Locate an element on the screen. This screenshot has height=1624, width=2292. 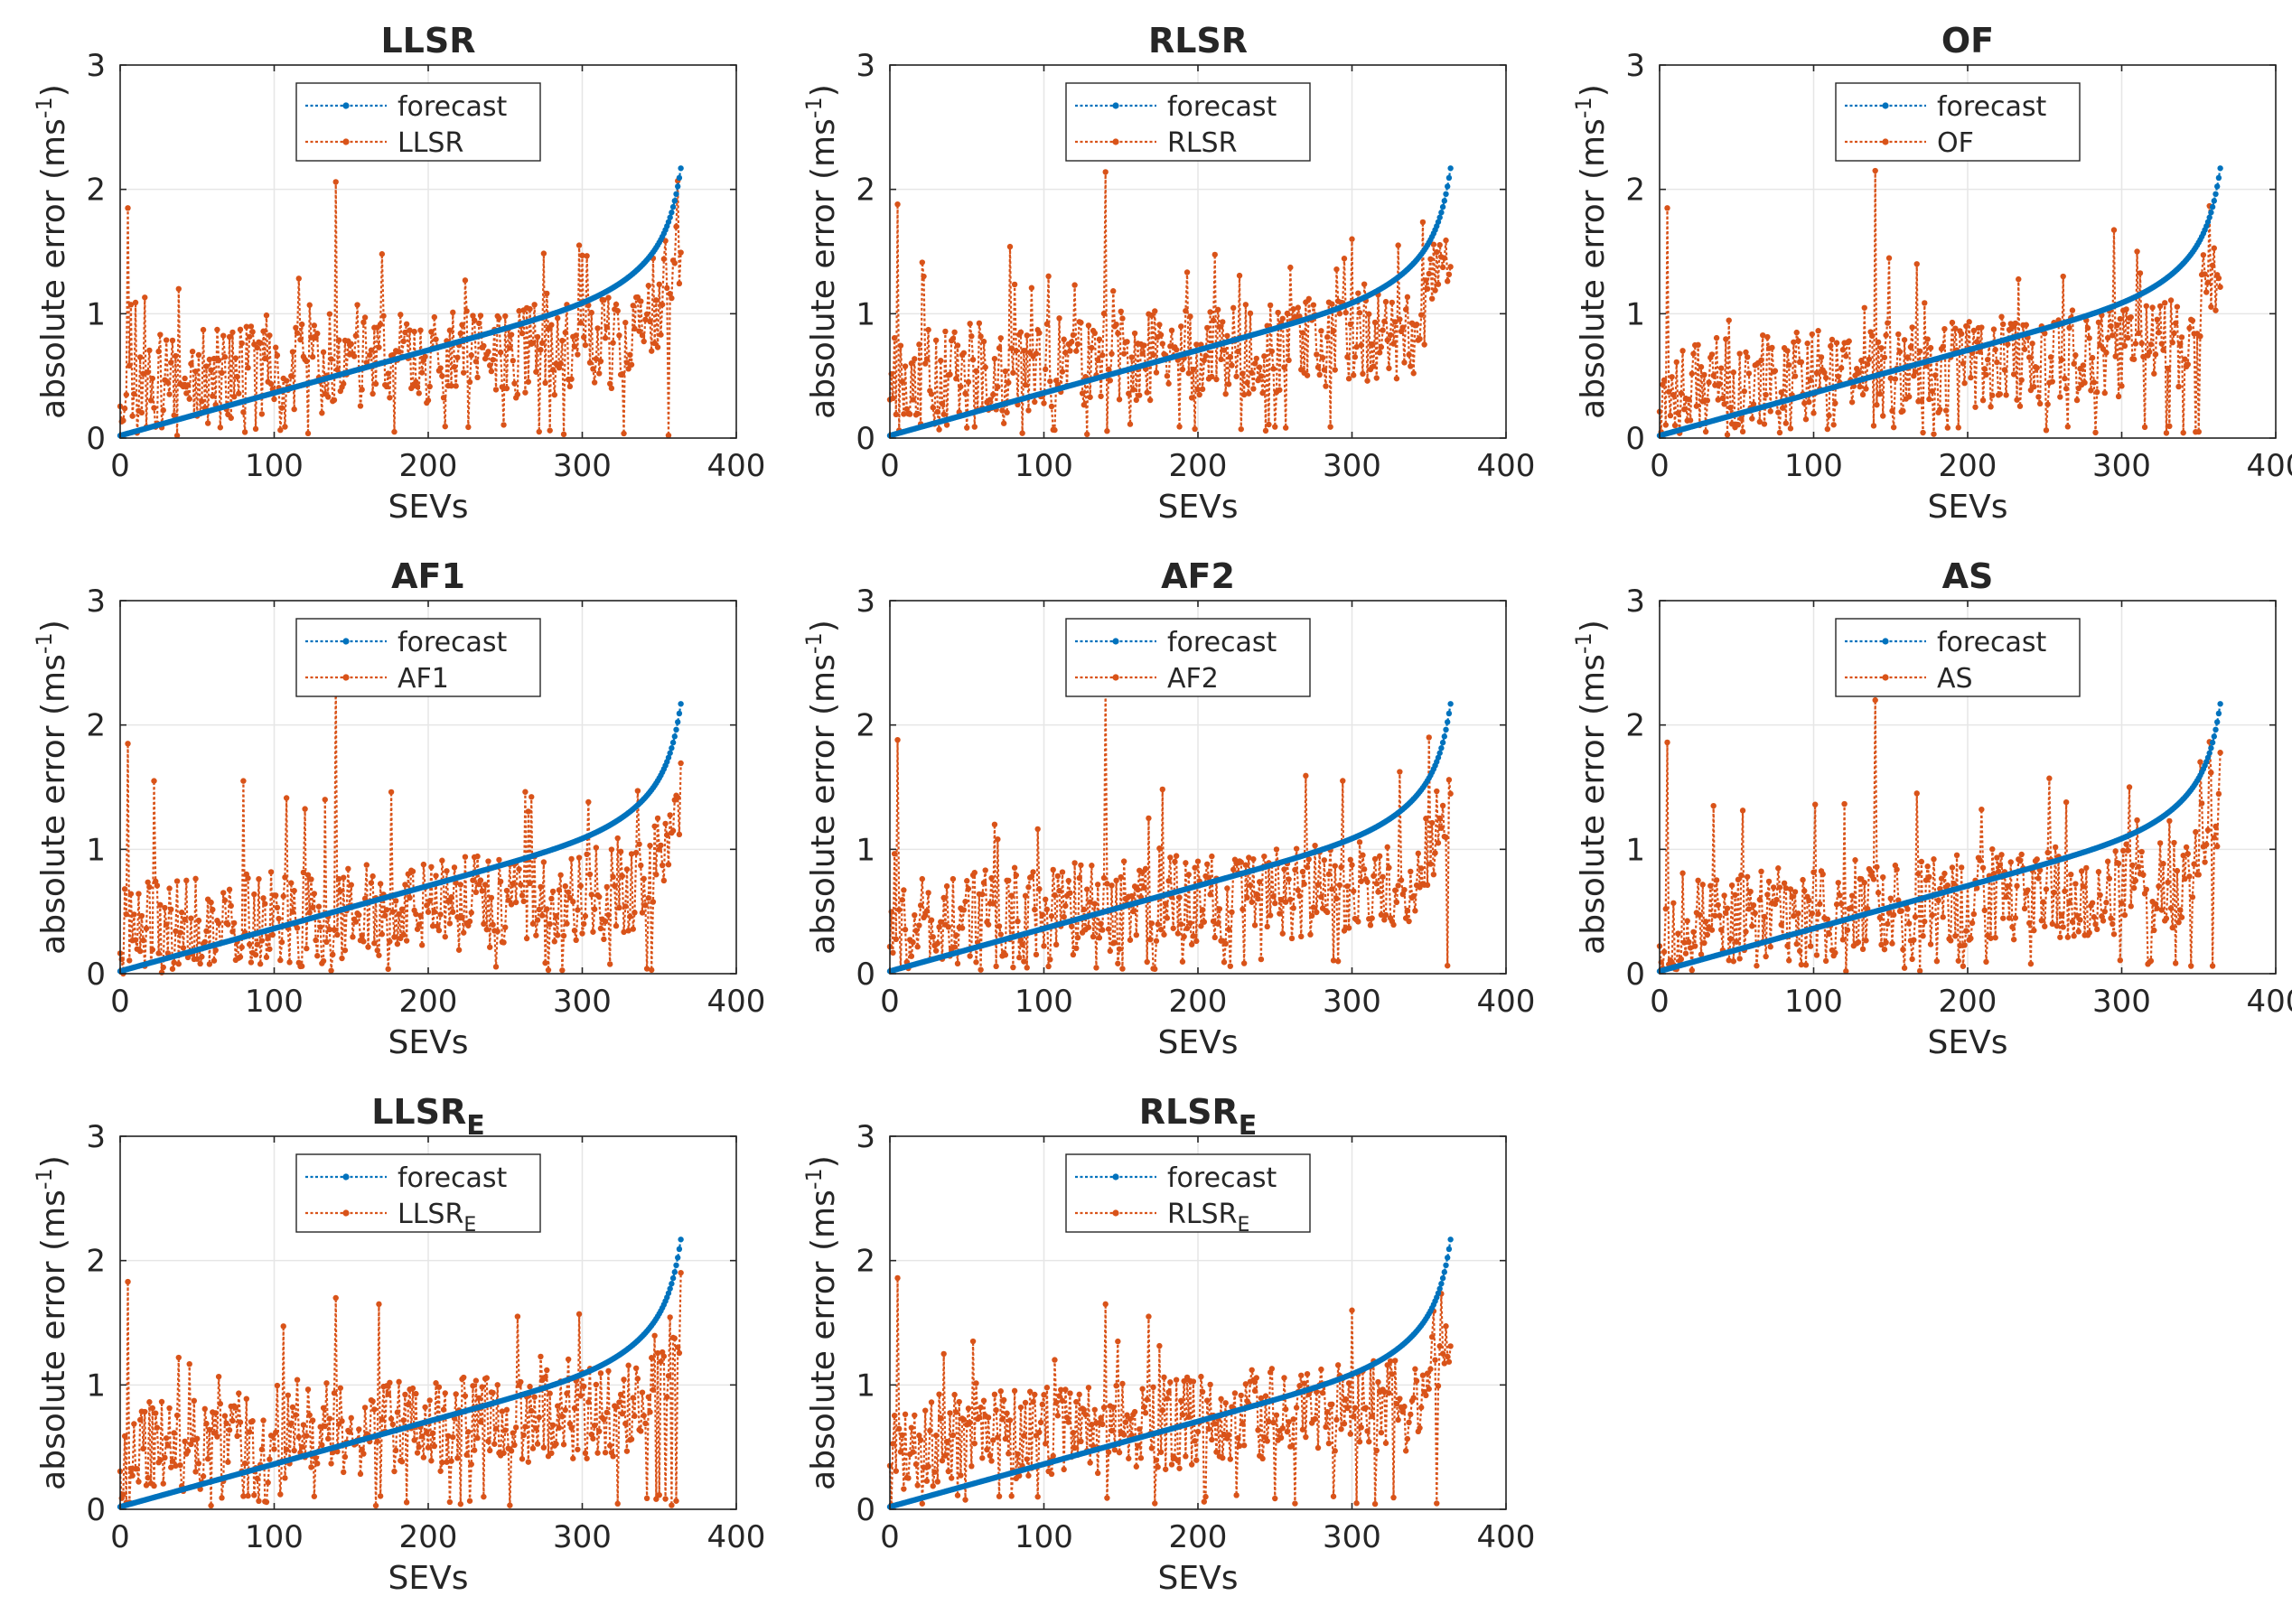
x-tick-label: 200 is located at coordinates (428, 1002).